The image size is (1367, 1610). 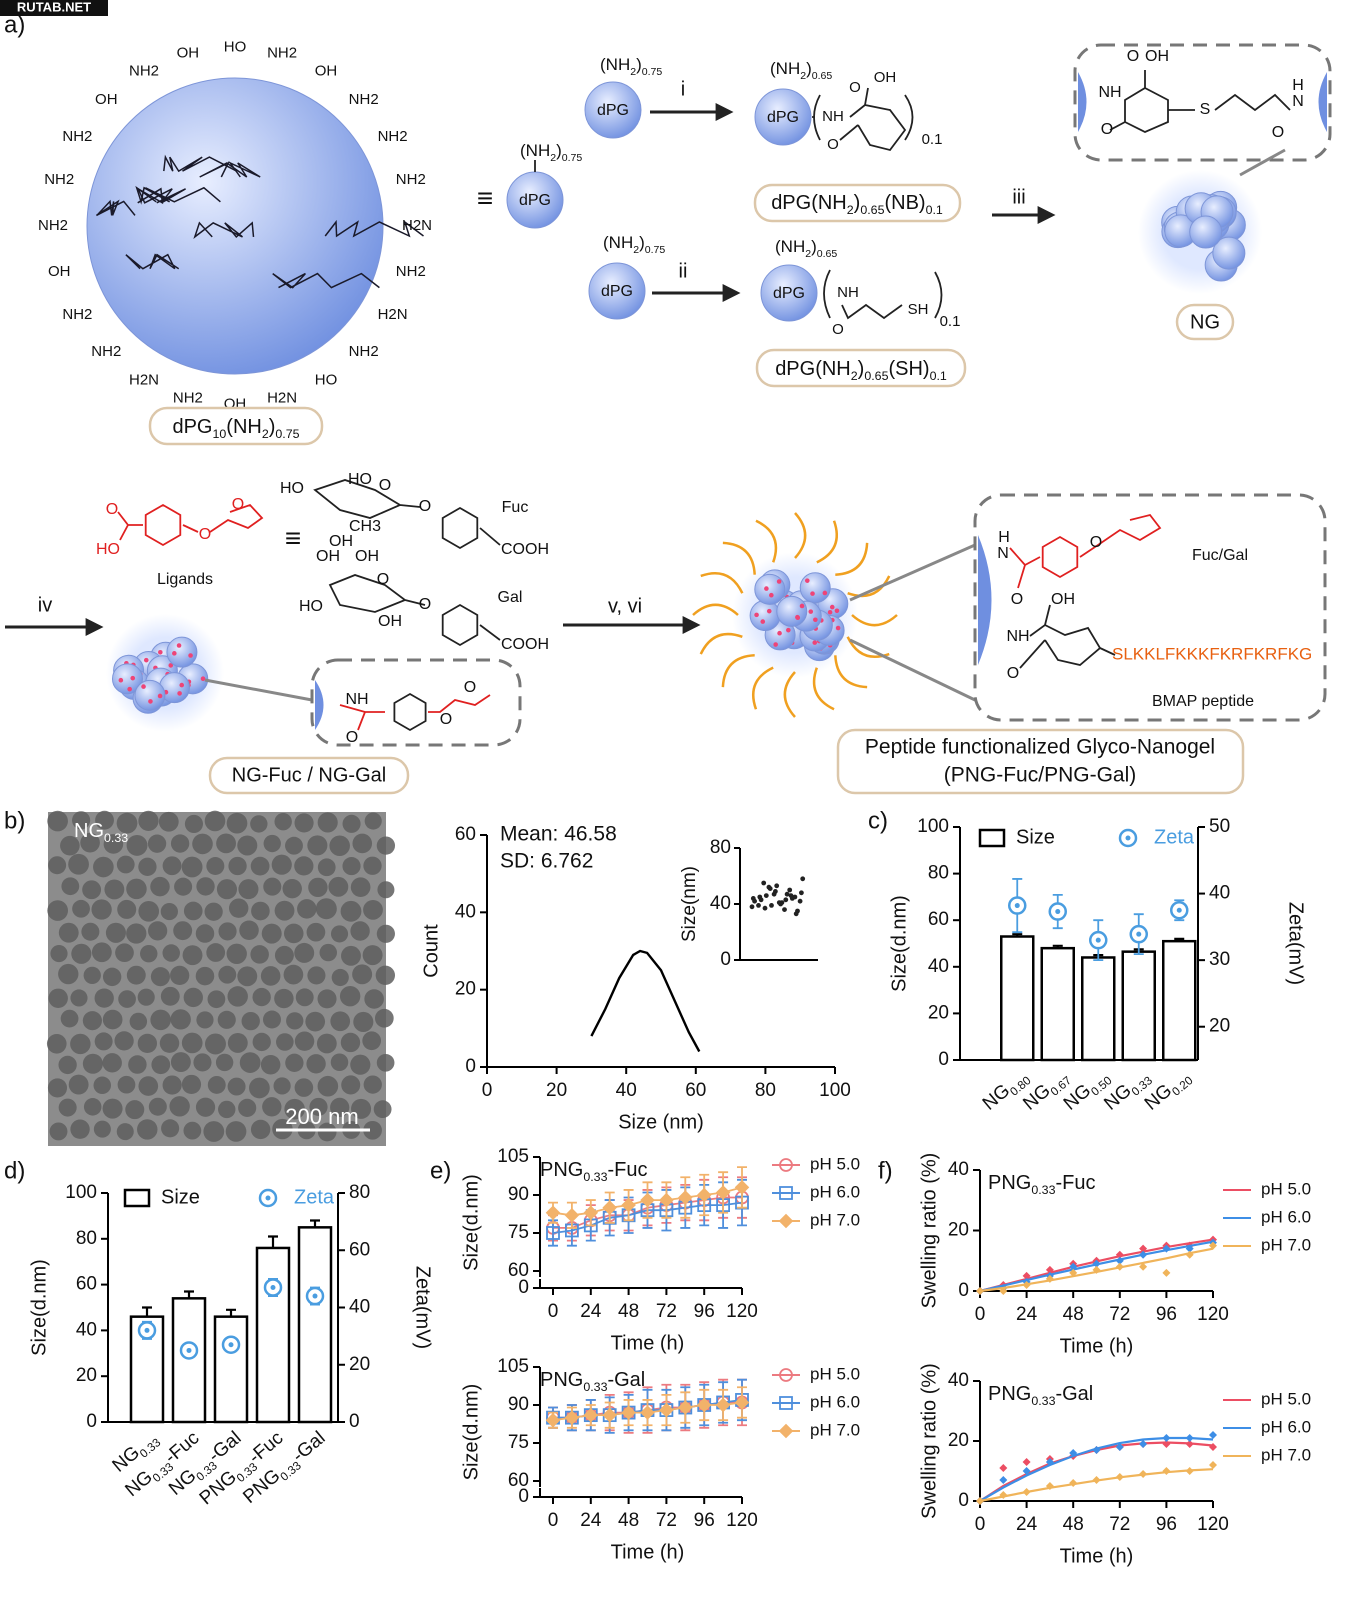 What do you see at coordinates (809, 203) in the screenshot?
I see `text-part: dPG(NH` at bounding box center [809, 203].